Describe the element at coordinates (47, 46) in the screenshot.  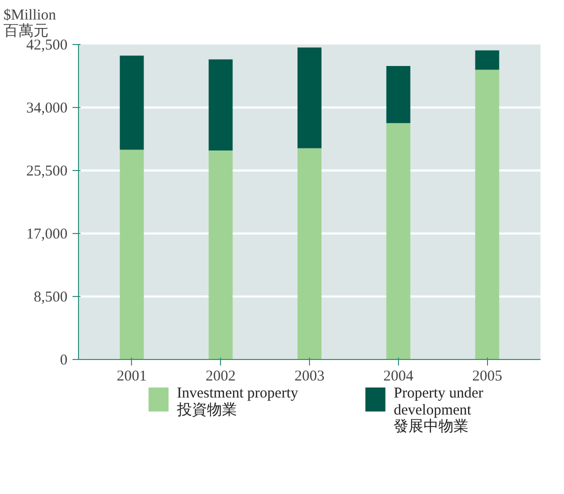
I see `y-tick-label: 42,500` at that location.